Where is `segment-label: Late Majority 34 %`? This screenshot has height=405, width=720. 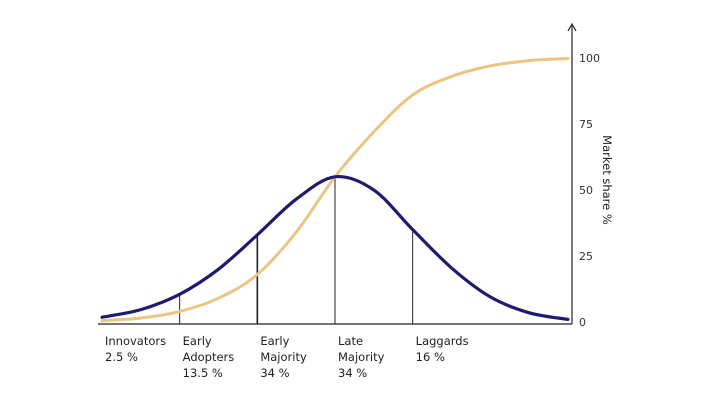
segment-label: Late Majority 34 % is located at coordinates (361, 357).